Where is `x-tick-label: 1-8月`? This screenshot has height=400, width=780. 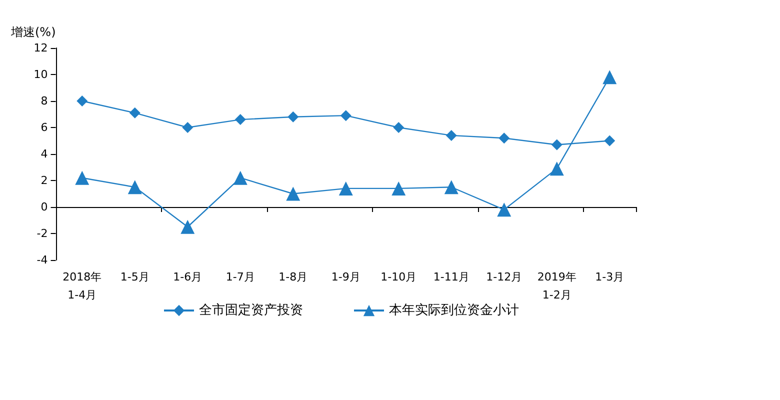 x-tick-label: 1-8月 is located at coordinates (293, 277).